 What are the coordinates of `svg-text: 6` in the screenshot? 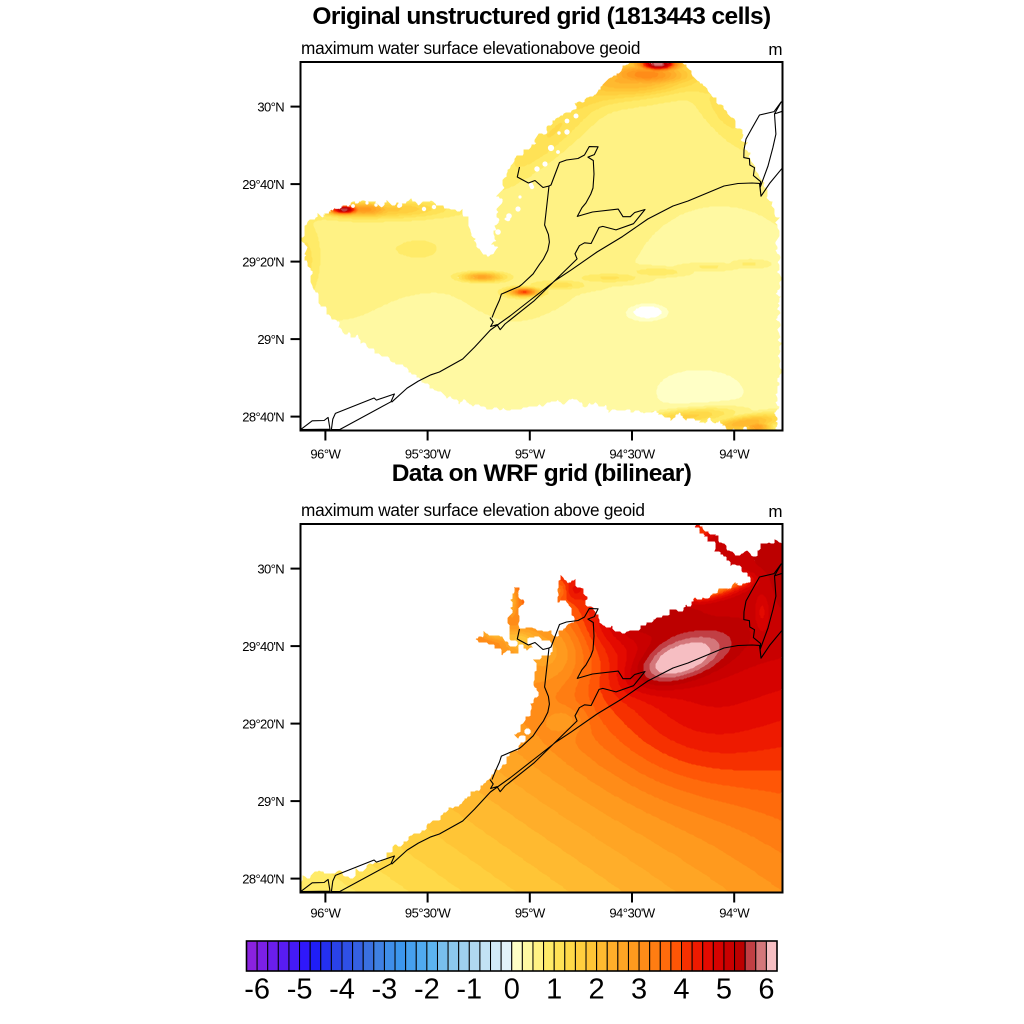 It's located at (766, 990).